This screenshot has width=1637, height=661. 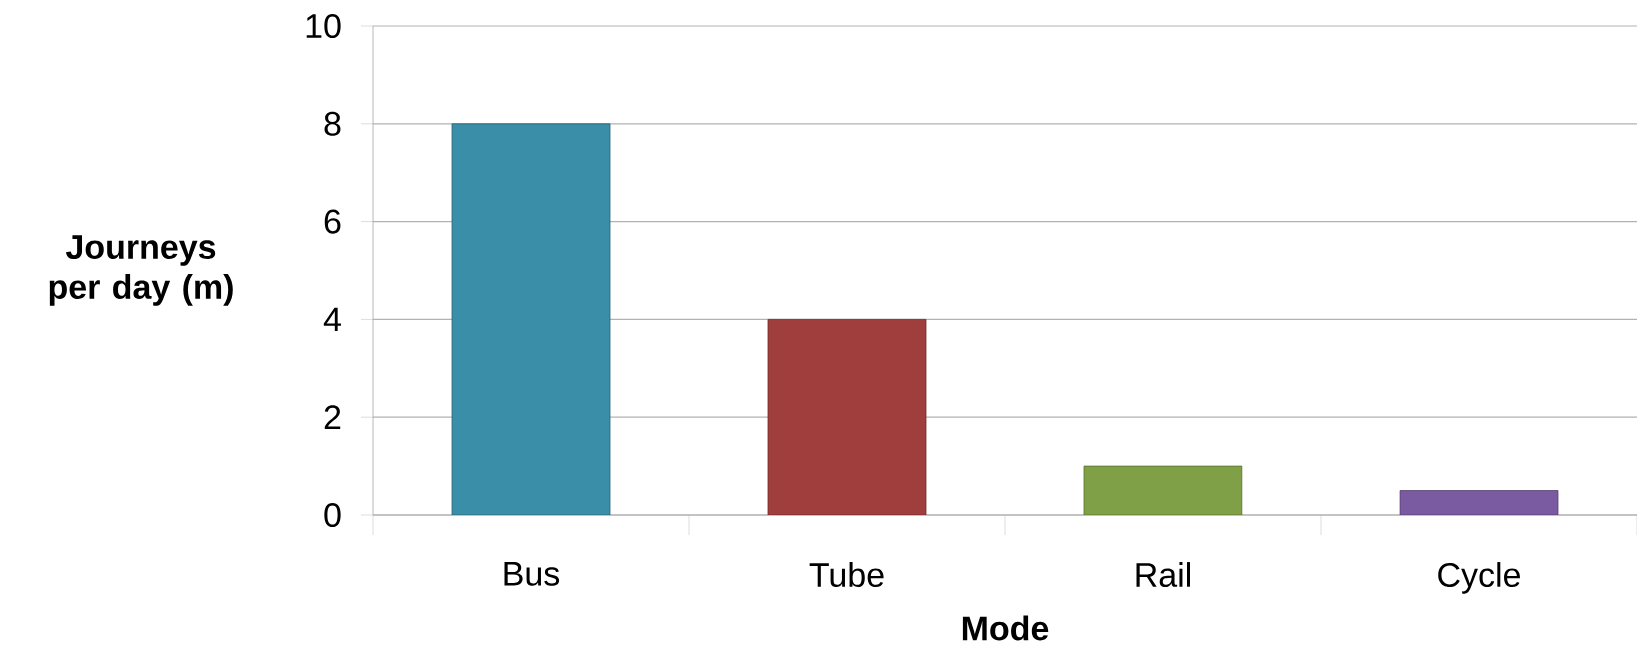 I want to click on y-tick-label: 10, so click(x=323, y=26).